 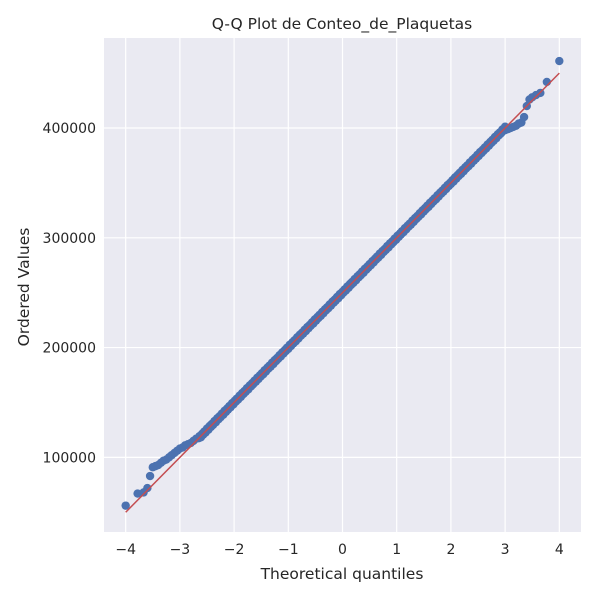 I want to click on x-axis-label: Theoretical quantiles, so click(x=342, y=574).